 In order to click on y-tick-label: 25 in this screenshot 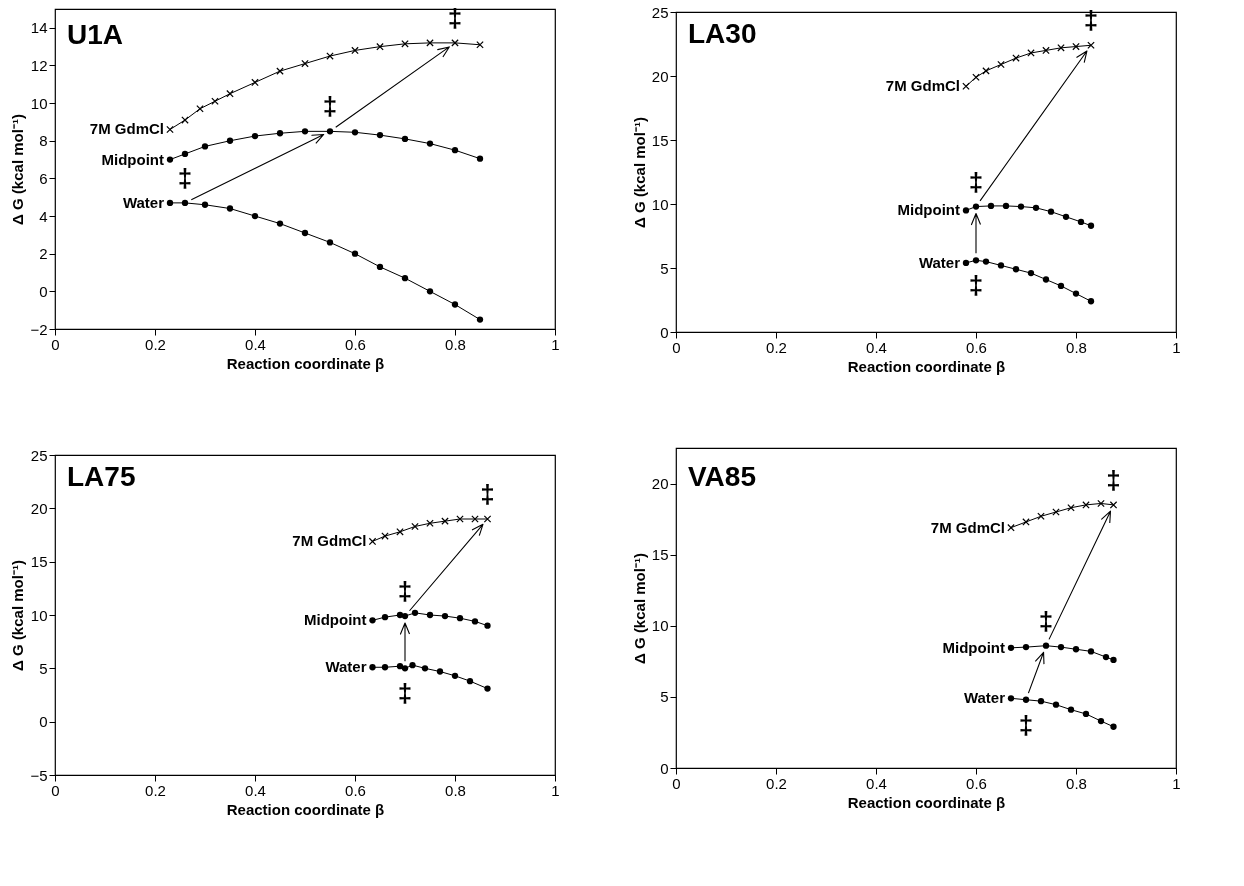, I will do `click(660, 12)`.